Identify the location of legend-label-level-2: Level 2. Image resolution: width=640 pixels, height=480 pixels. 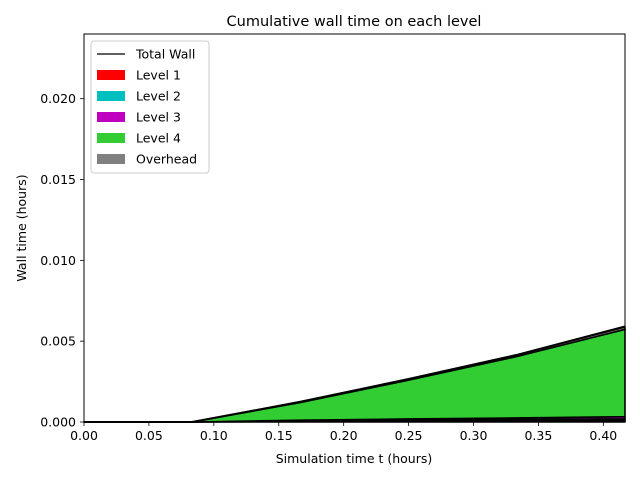
(158, 96).